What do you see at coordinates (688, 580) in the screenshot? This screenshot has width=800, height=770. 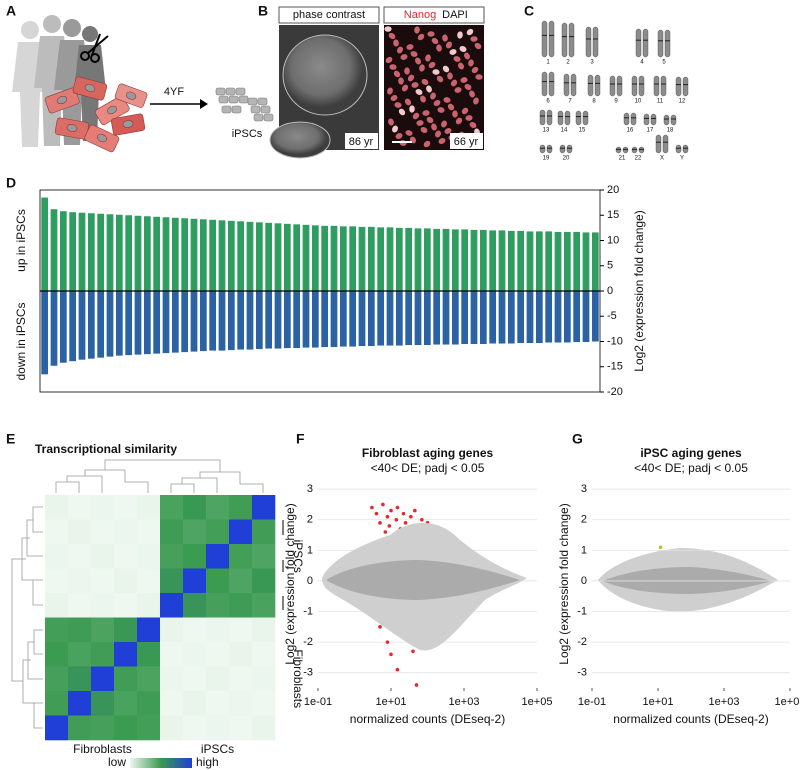 I see `gene-cloud` at bounding box center [688, 580].